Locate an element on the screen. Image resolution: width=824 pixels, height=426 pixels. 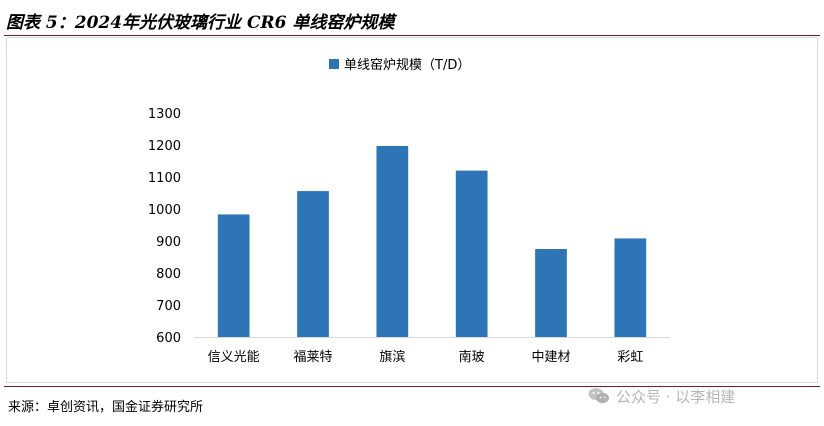
y-tick-label: 900 is located at coordinates (168, 242).